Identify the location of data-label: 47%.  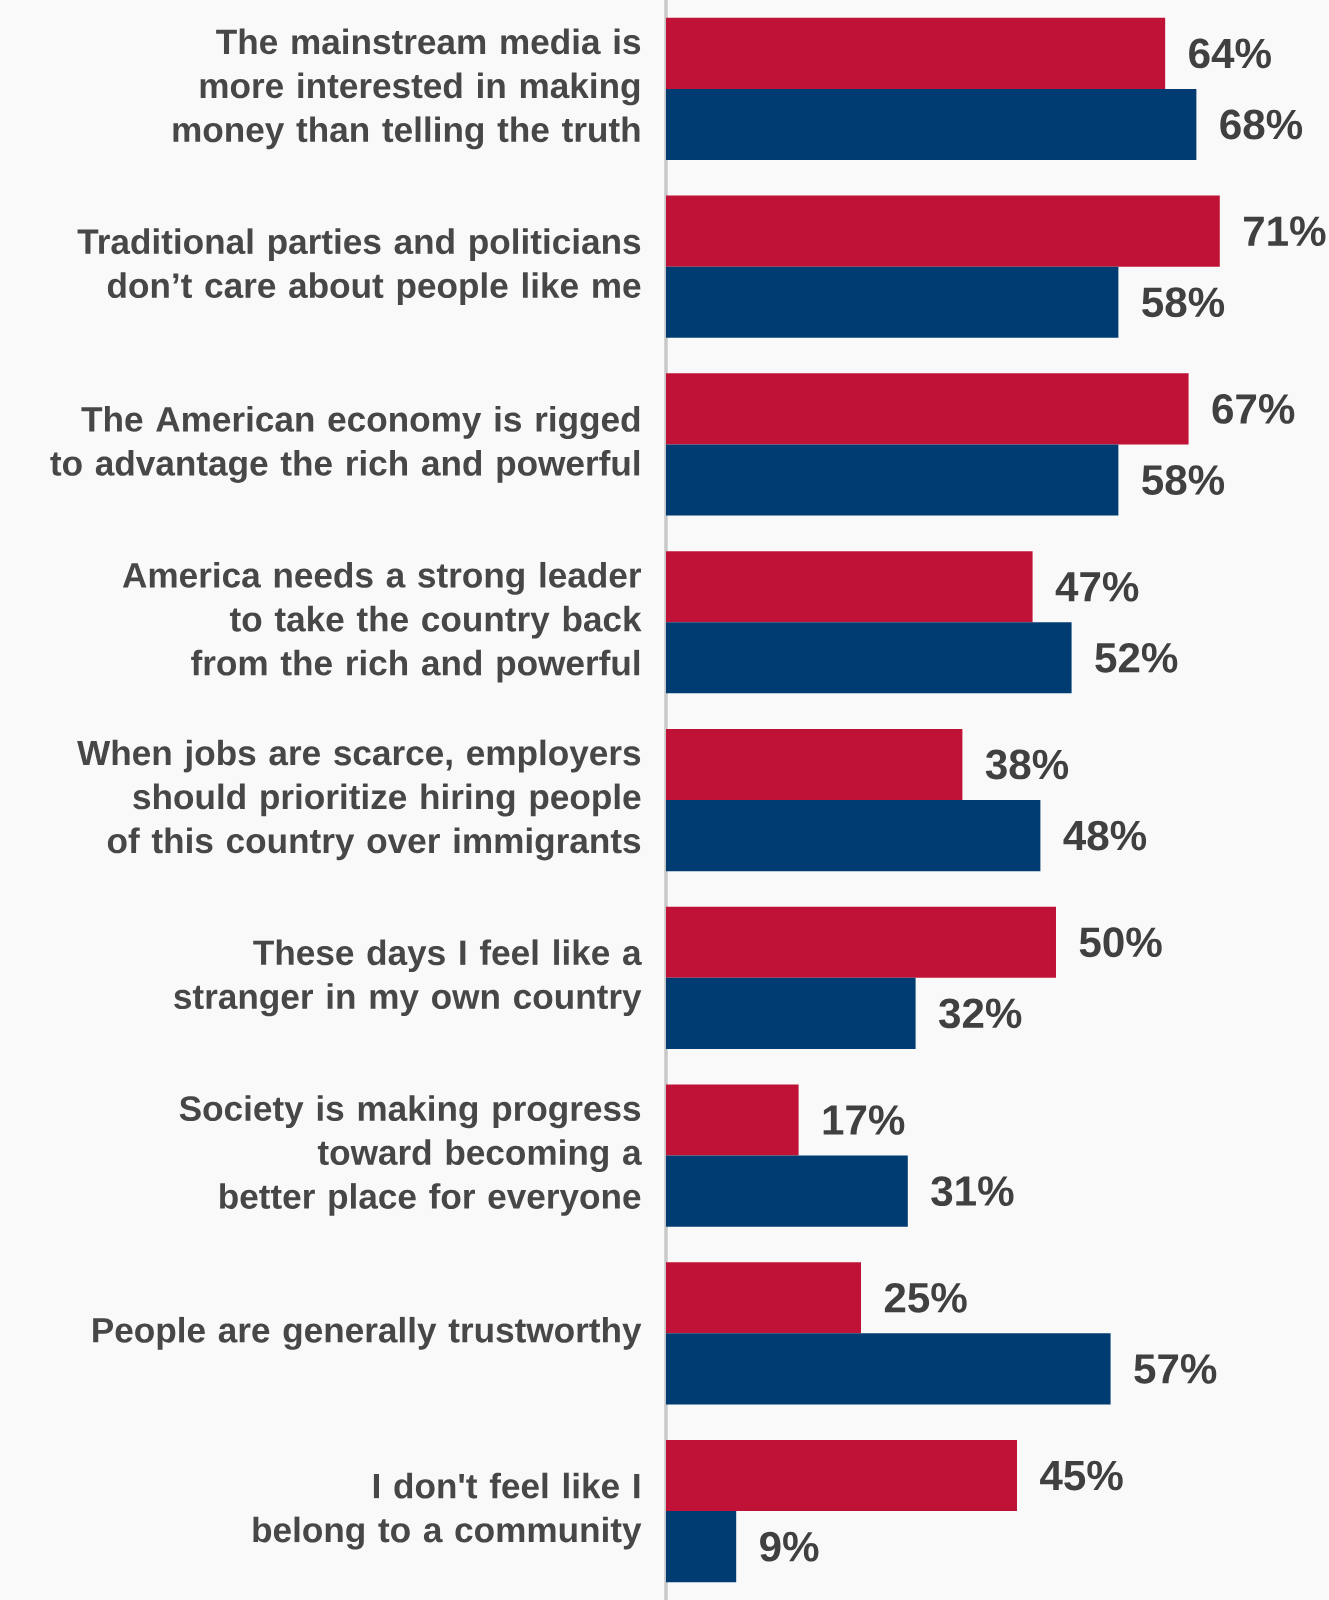
(1097, 586).